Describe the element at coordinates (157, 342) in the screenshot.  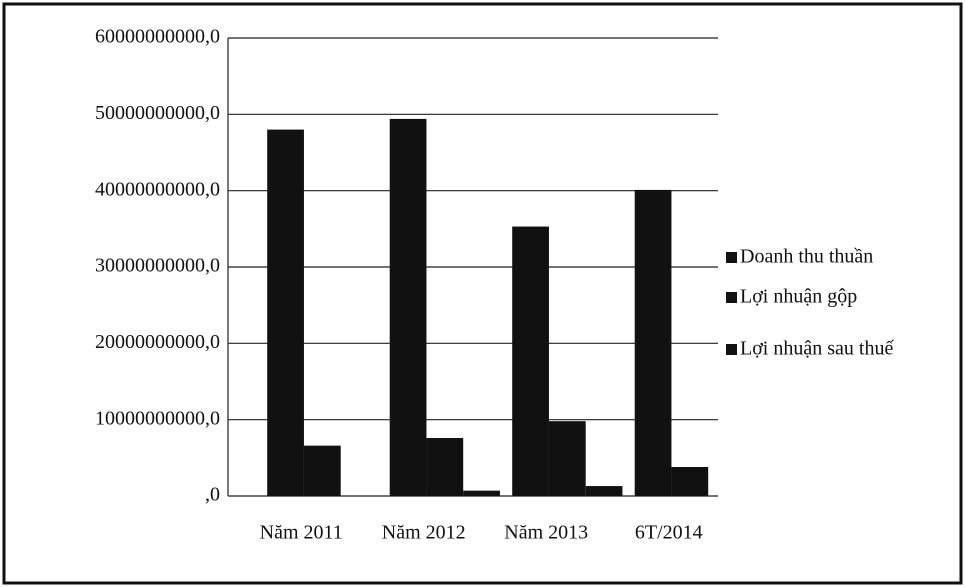
I see `y-tick-label: 20000000000,0` at that location.